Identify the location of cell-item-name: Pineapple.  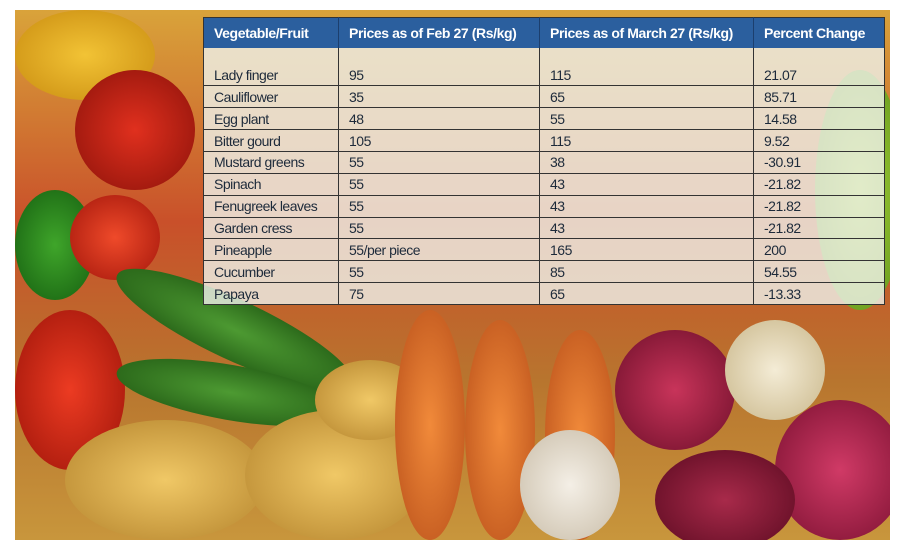
(271, 250).